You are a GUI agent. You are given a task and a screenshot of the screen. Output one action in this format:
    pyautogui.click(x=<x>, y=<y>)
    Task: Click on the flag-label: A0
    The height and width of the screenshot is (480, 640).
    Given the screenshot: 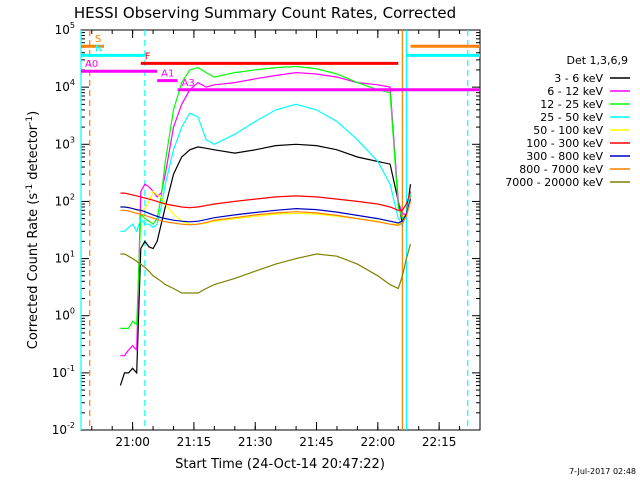 What is the action you would take?
    pyautogui.click(x=91, y=64)
    